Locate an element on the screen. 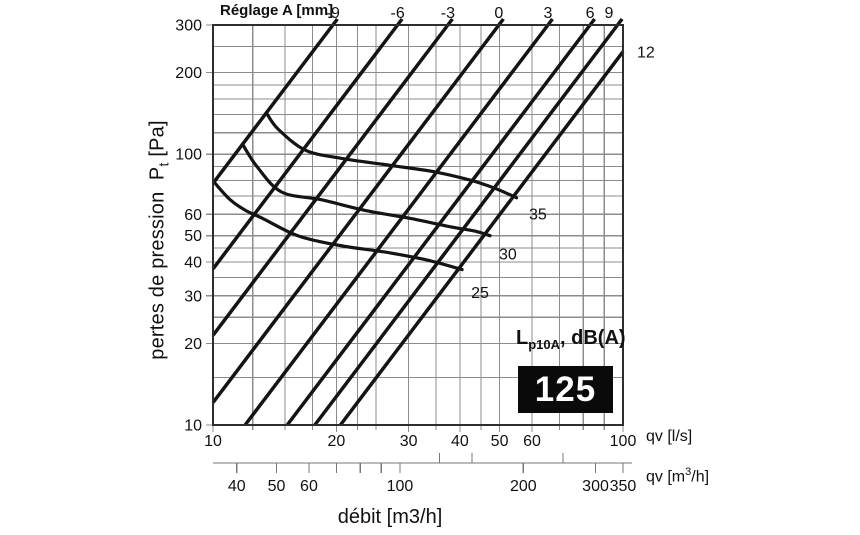  tick-label: -9 is located at coordinates (333, 13).